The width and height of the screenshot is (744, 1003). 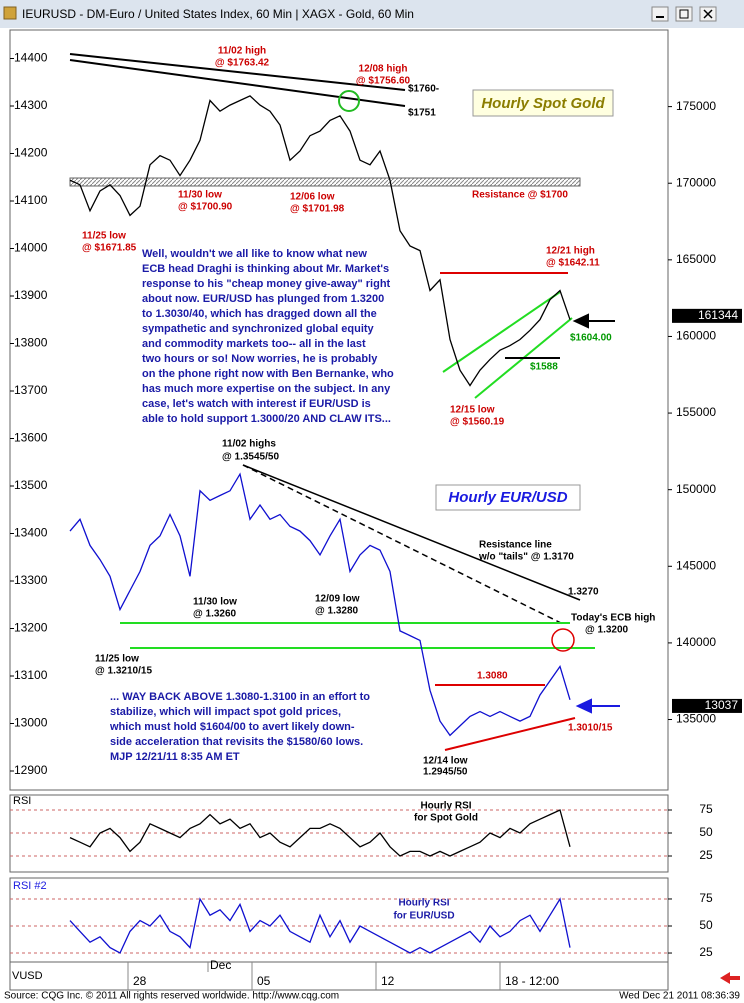 I want to click on window-buttons, so click(x=684, y=14).